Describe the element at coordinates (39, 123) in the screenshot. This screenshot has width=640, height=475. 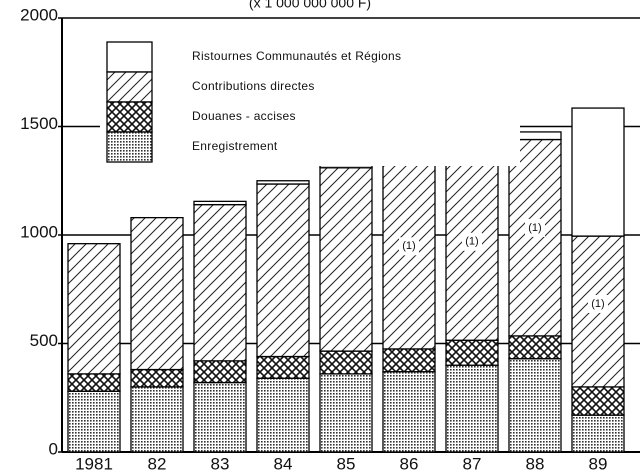
I see `y-tick-label: 1500` at that location.